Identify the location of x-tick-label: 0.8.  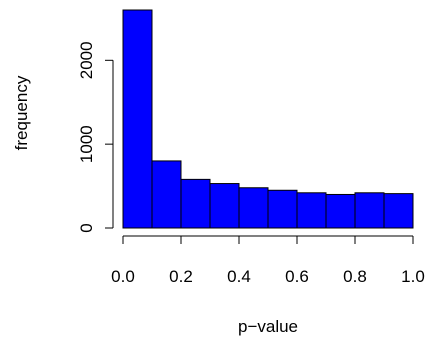
(355, 276).